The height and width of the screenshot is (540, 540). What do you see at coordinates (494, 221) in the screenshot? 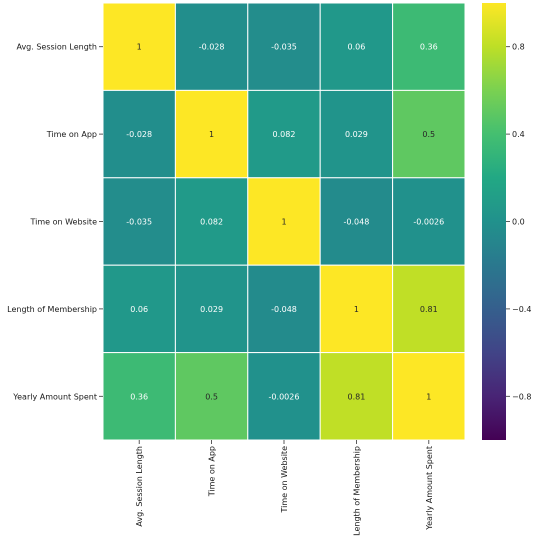
I see `colorbar-gradient` at bounding box center [494, 221].